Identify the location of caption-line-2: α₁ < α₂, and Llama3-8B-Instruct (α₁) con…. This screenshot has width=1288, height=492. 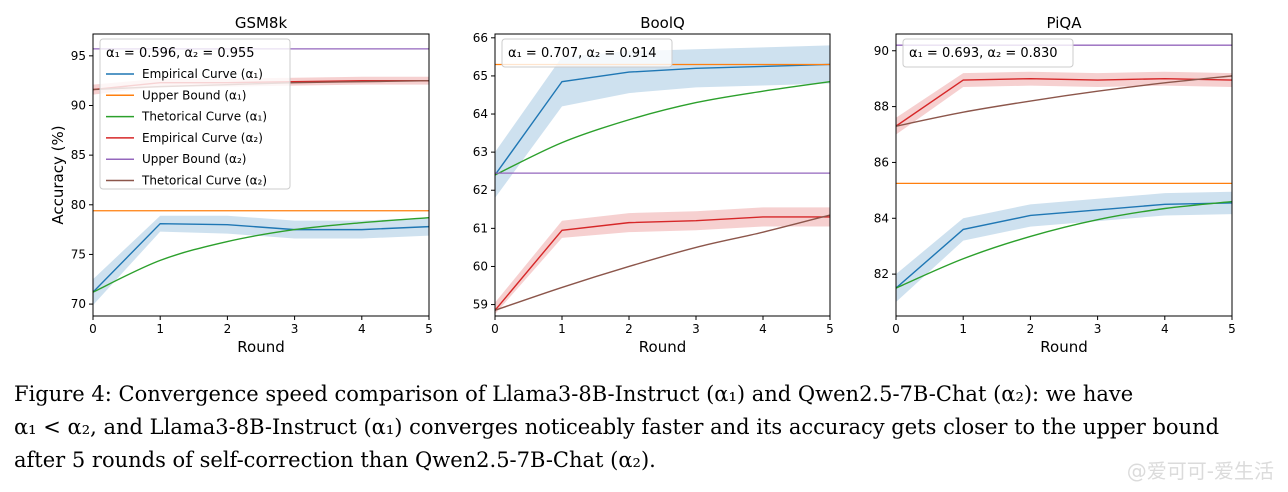
(617, 427).